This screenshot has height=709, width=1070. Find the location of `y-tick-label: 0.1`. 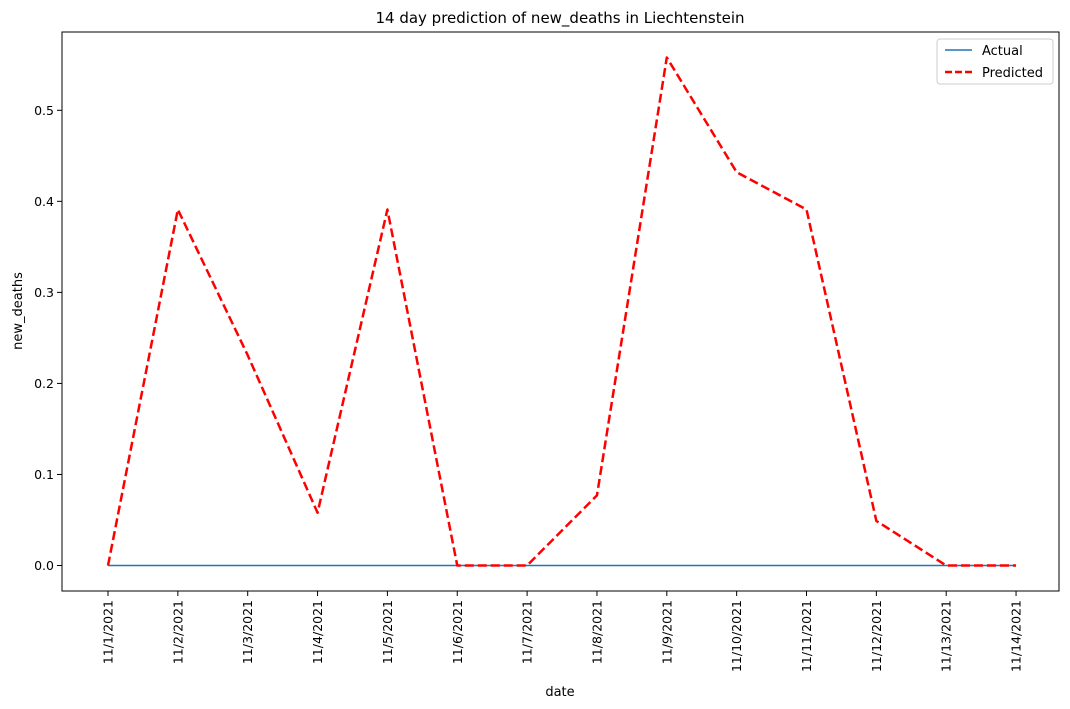

y-tick-label: 0.1 is located at coordinates (44, 474).